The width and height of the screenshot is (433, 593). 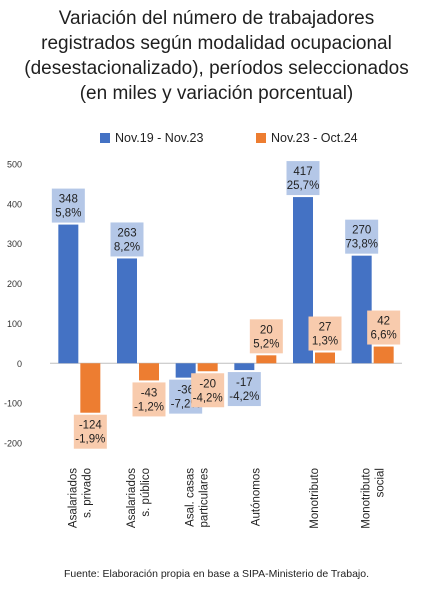 What do you see at coordinates (205, 498) in the screenshot?
I see `category-label: particulares` at bounding box center [205, 498].